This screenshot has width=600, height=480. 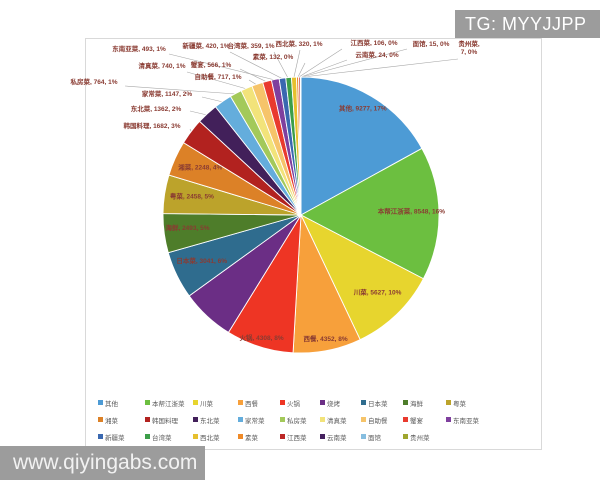 What do you see at coordinates (111, 421) in the screenshot?
I see `legend-label: 湘菜` at bounding box center [111, 421].